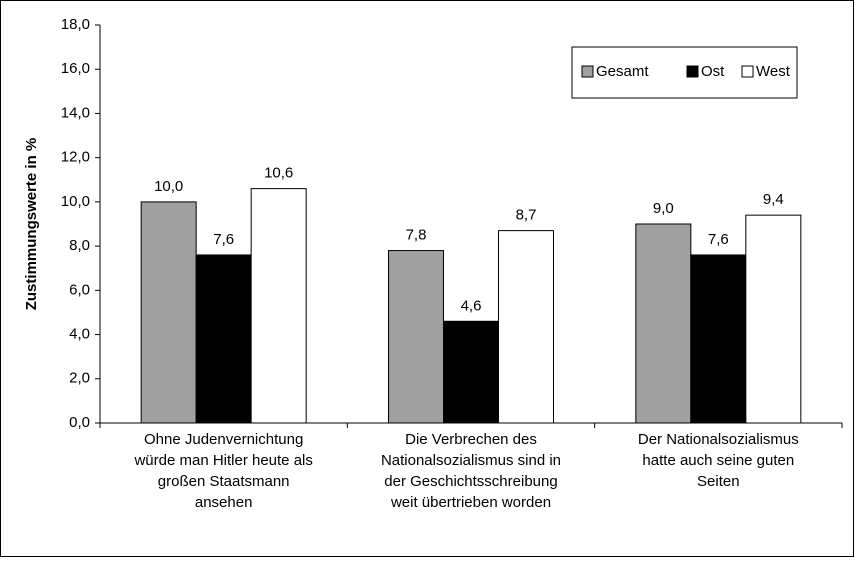 The width and height of the screenshot is (855, 563). Describe the element at coordinates (526, 215) in the screenshot. I see `value-label: 8,7` at that location.